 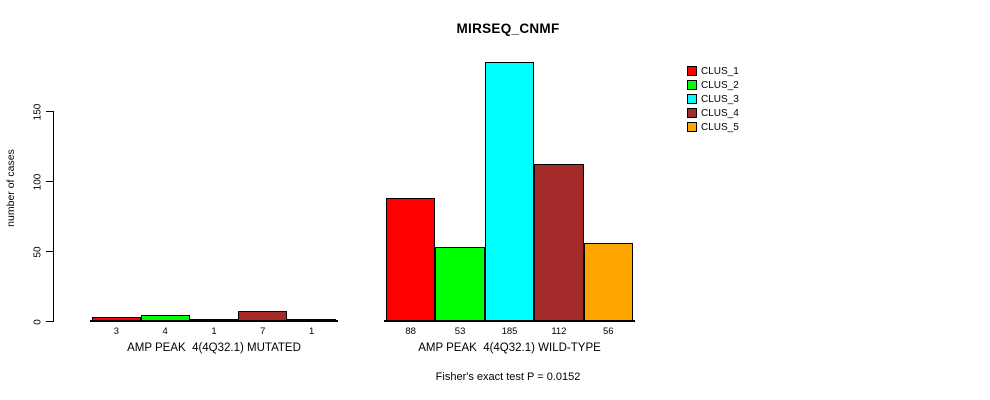 What do you see at coordinates (116, 331) in the screenshot?
I see `bar-value-label: 3` at bounding box center [116, 331].